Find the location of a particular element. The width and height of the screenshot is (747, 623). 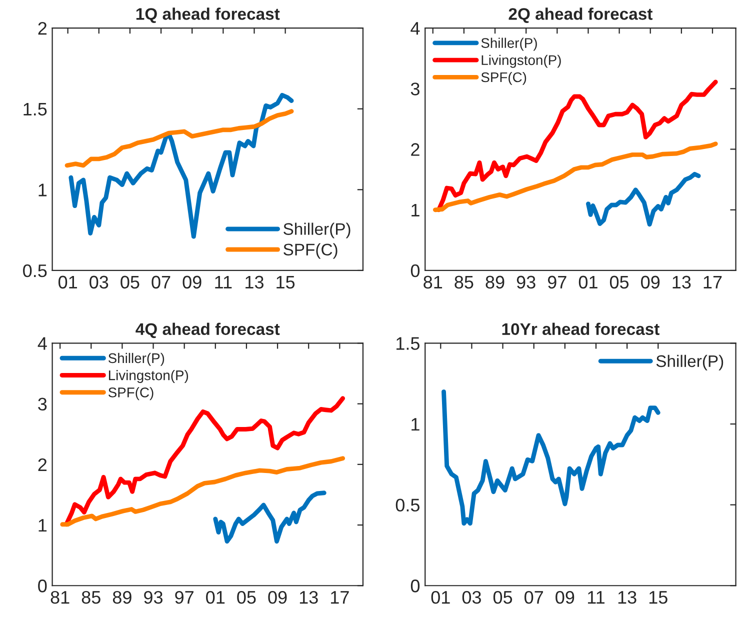

chart-title: 10Yr ahead forecast is located at coordinates (581, 329).